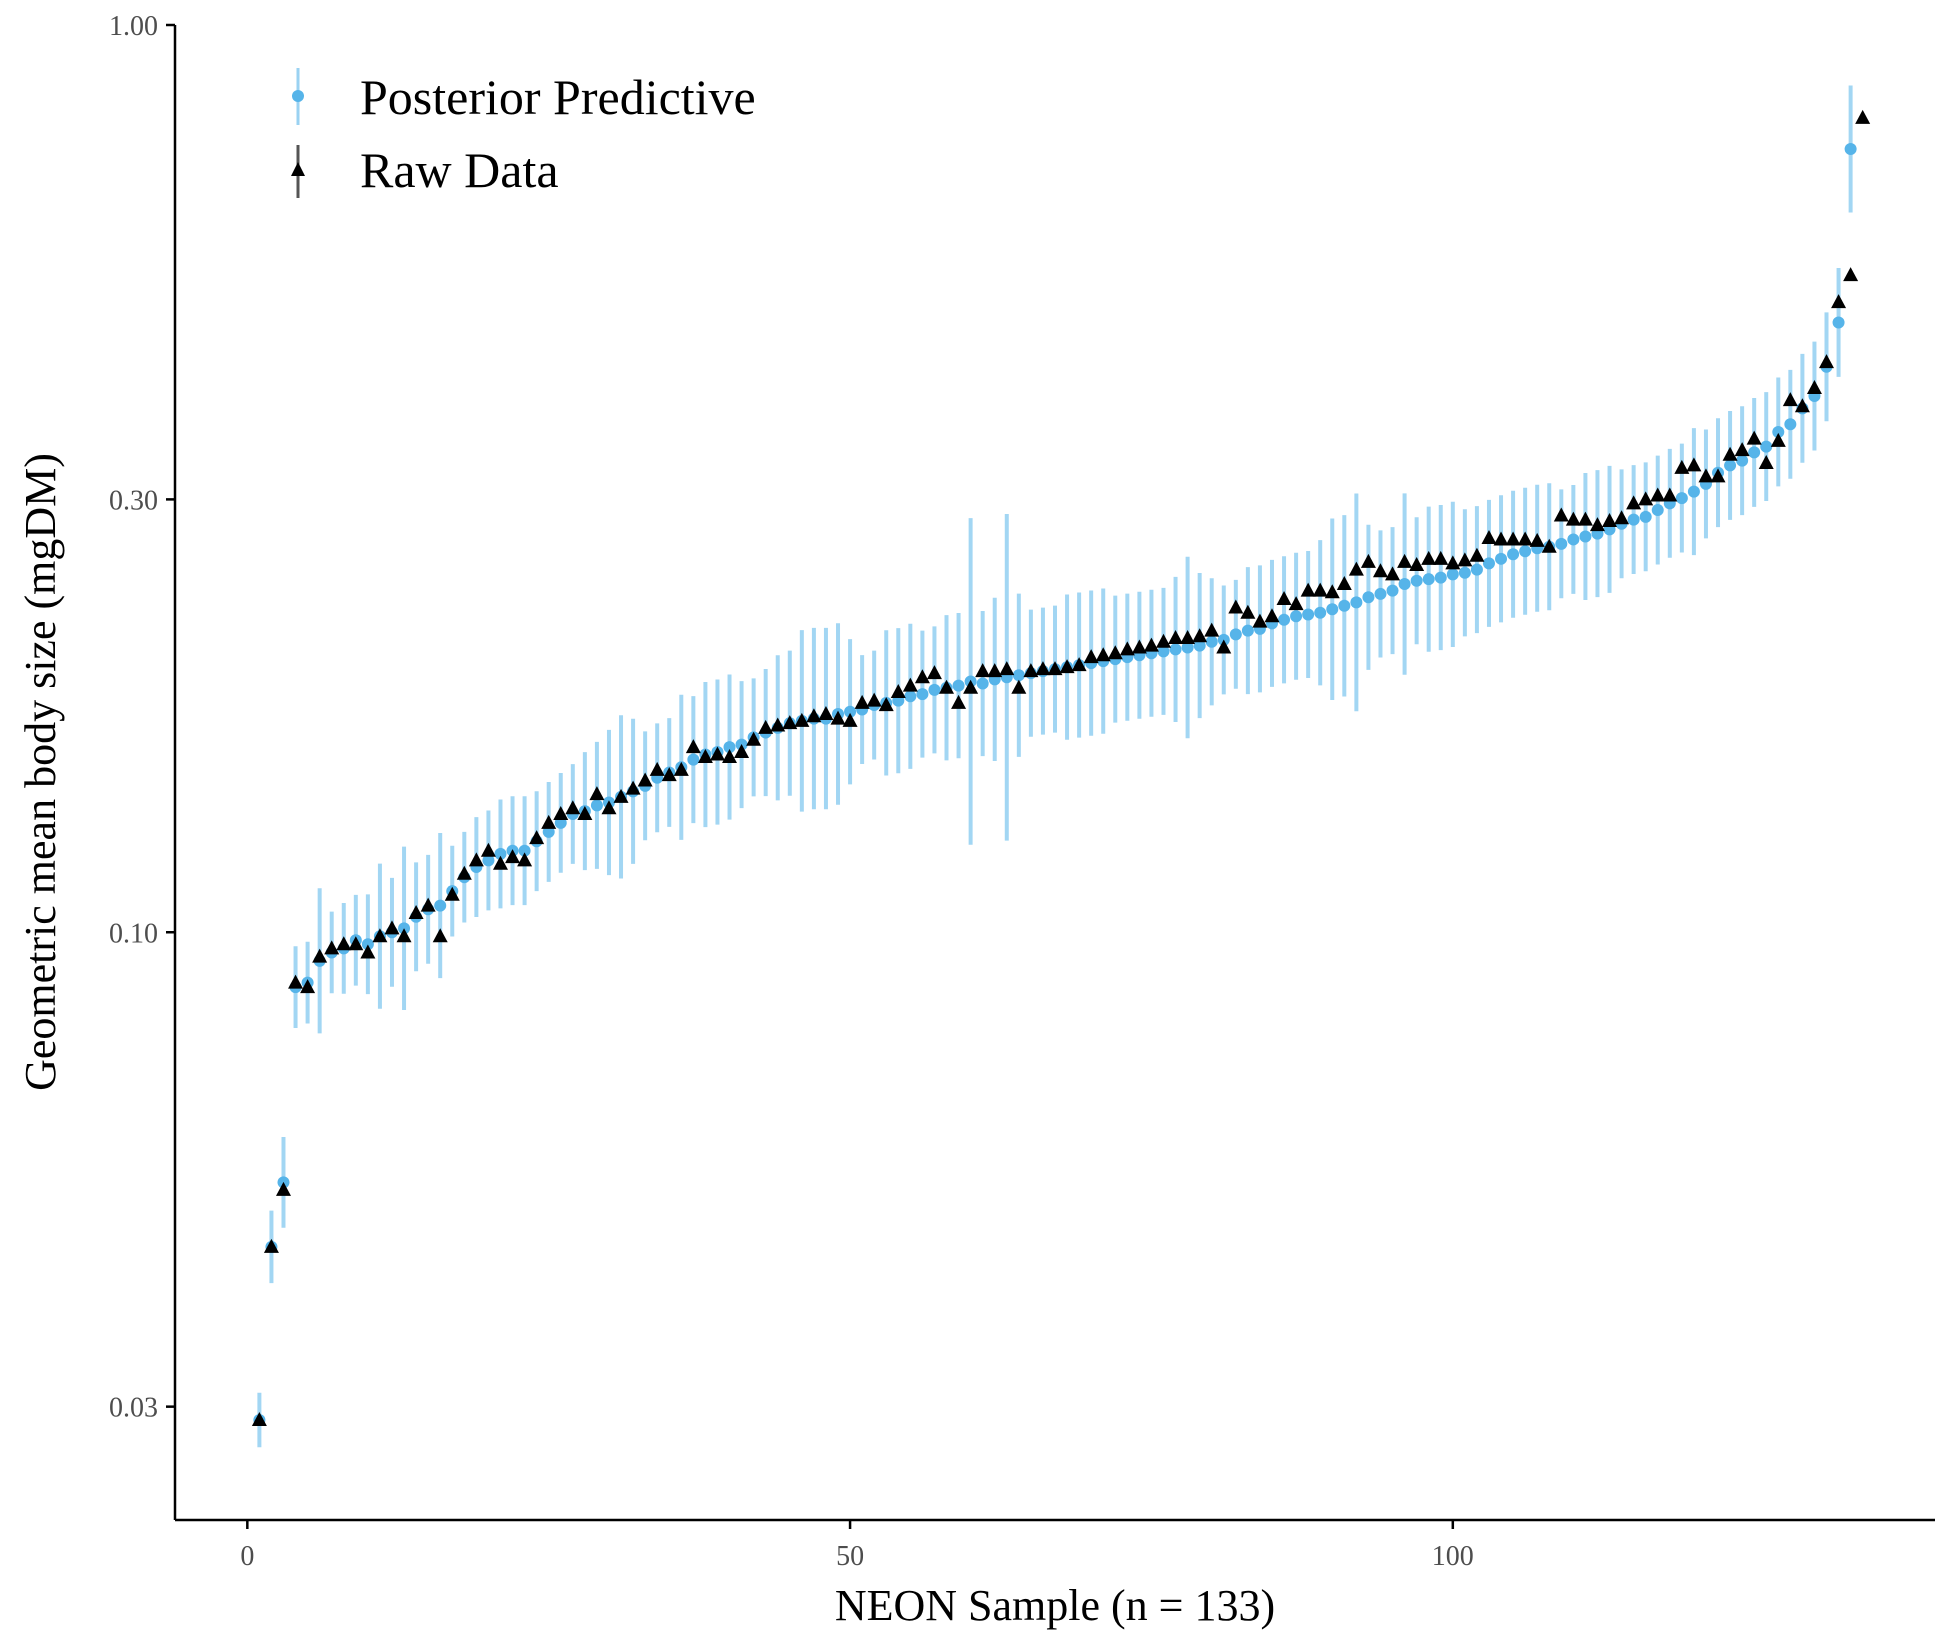 The width and height of the screenshot is (1950, 1650). What do you see at coordinates (133, 26) in the screenshot?
I see `y-tick-label: 1.00` at bounding box center [133, 26].